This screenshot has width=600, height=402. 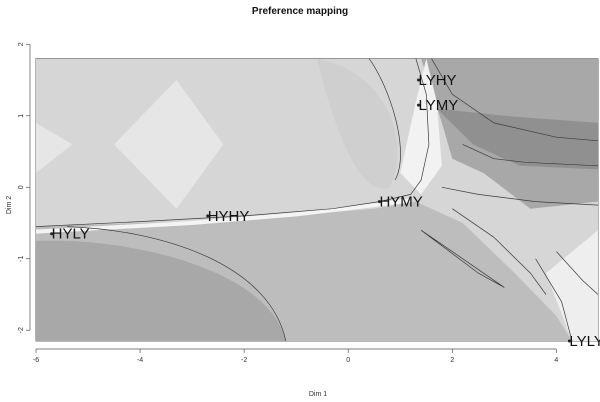 What do you see at coordinates (519, 196) in the screenshot?
I see `contour-right-low` at bounding box center [519, 196].